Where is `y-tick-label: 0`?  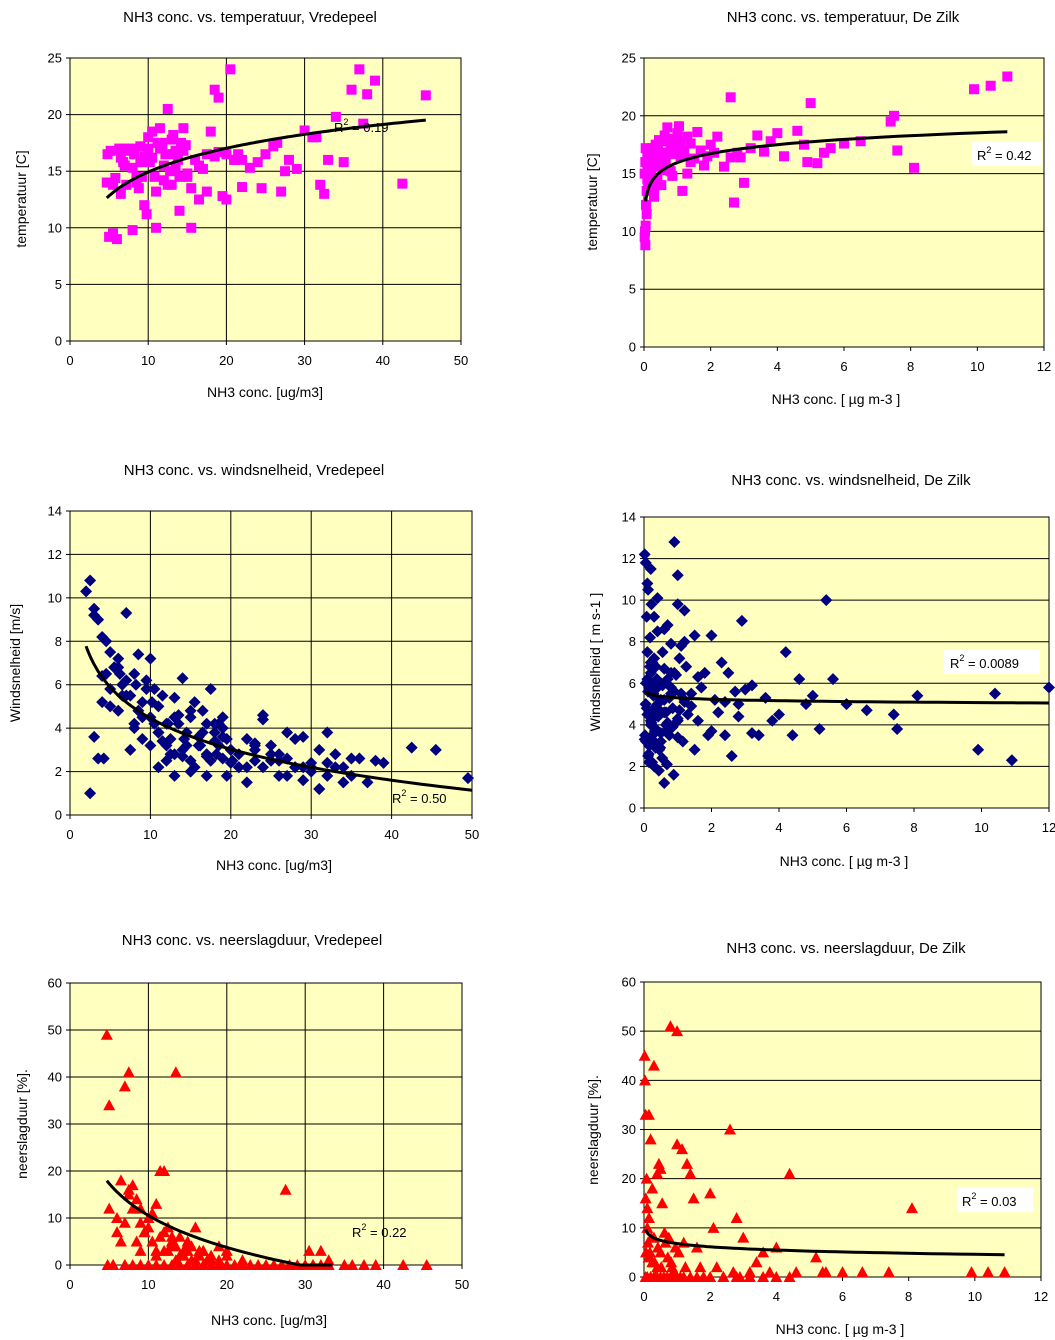 y-tick-label: 0 is located at coordinates (58, 815).